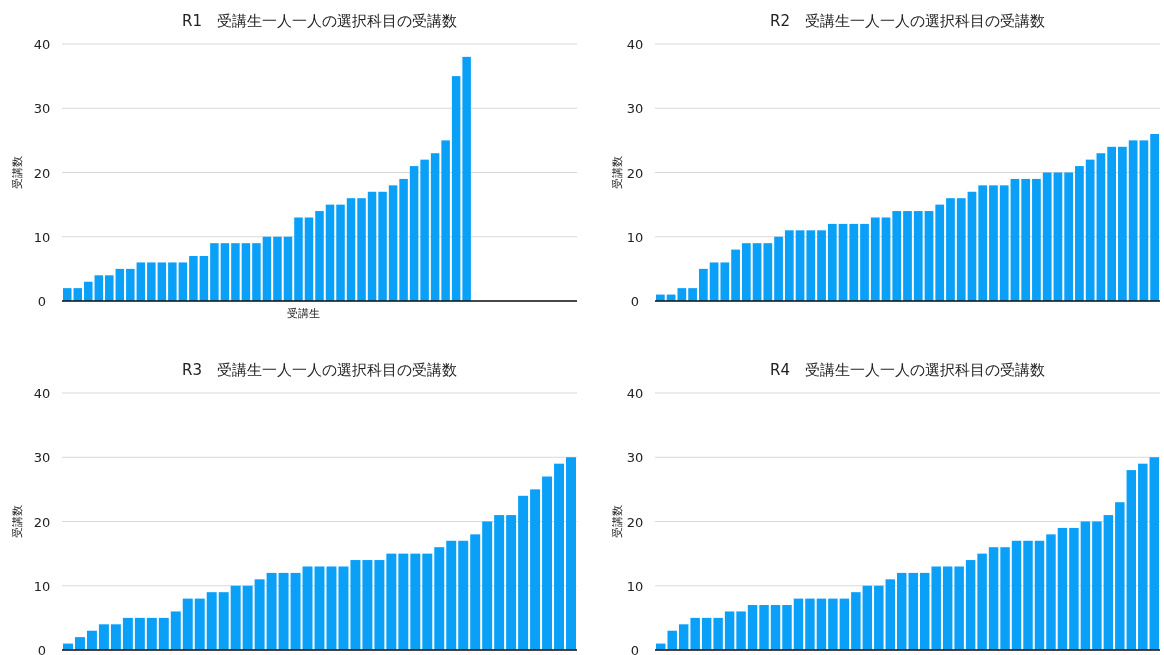  Describe the element at coordinates (319, 370) in the screenshot. I see `chart-title: R3 受講生一人一人の選択科目の受講数` at that location.